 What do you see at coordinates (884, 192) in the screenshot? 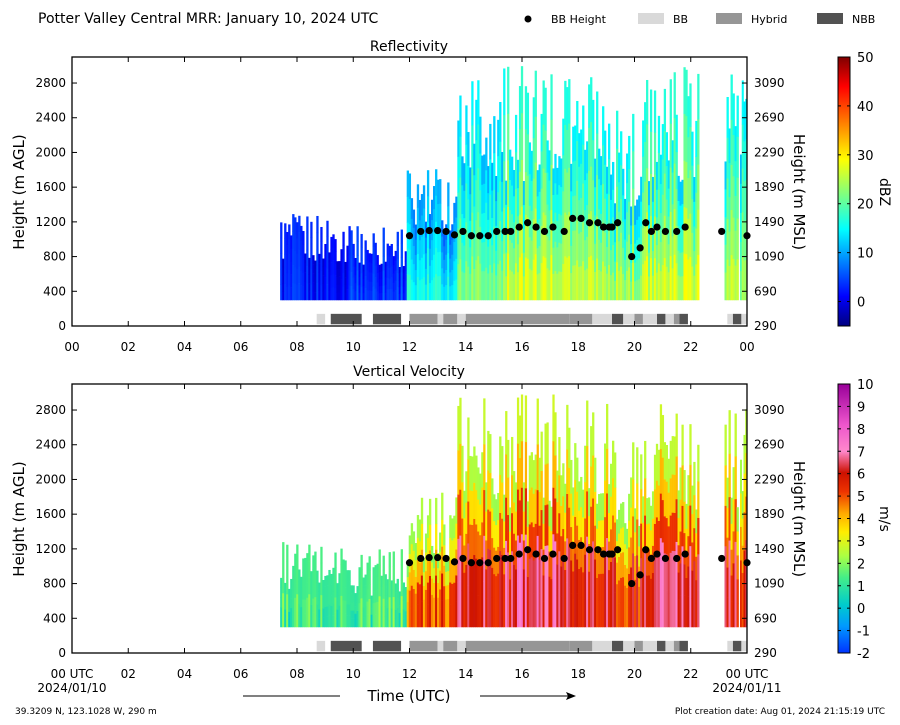
I see `reflectivity-colorbar-label: dBZ` at bounding box center [884, 192].